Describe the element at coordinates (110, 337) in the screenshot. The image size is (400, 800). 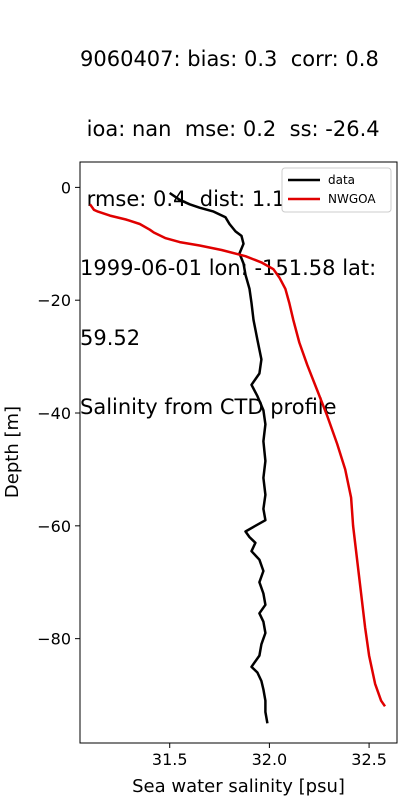
I see `title-line: 59.52` at that location.